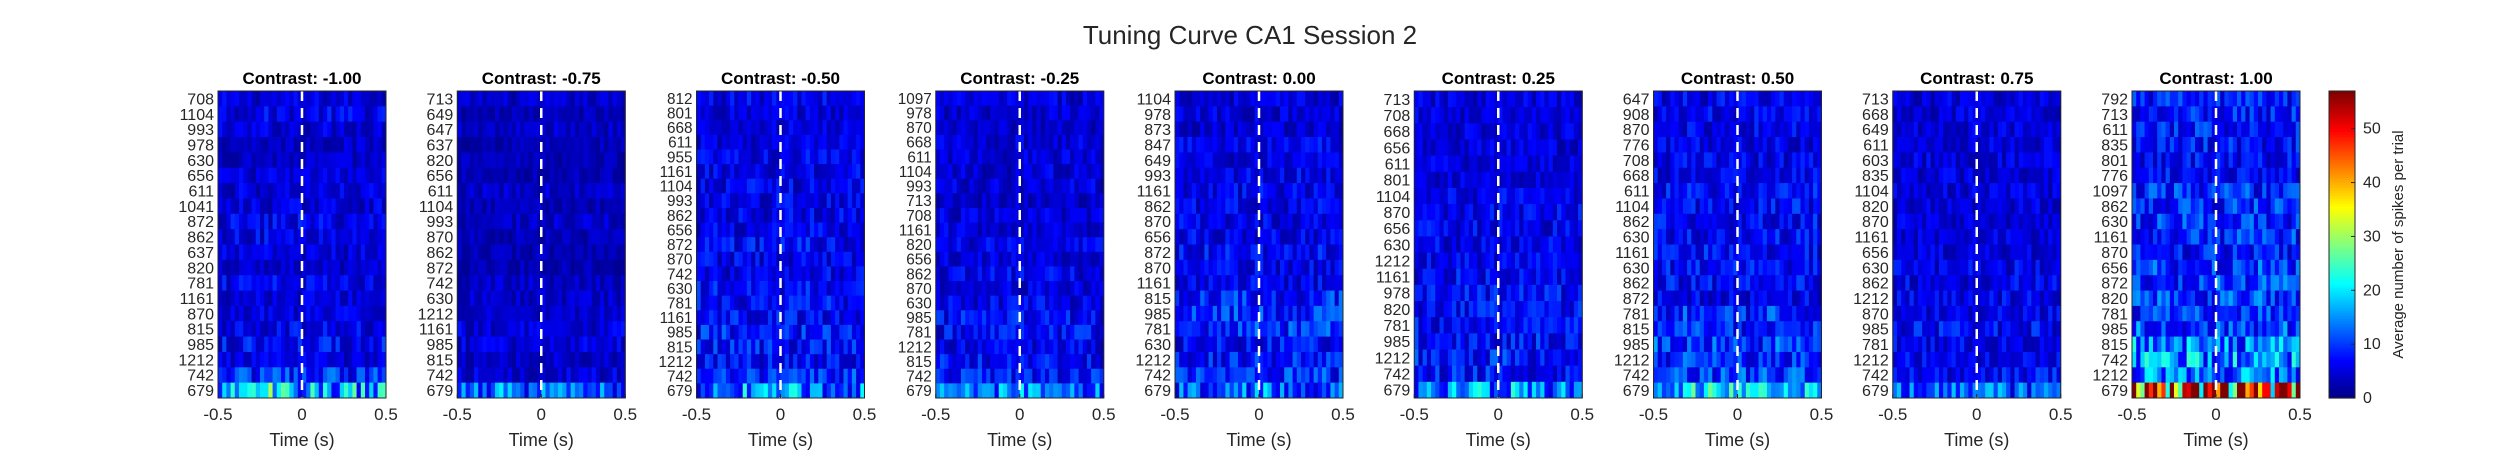 The height and width of the screenshot is (469, 2500). What do you see at coordinates (1157, 222) in the screenshot?
I see `neuron-tick-label: 870` at bounding box center [1157, 222].